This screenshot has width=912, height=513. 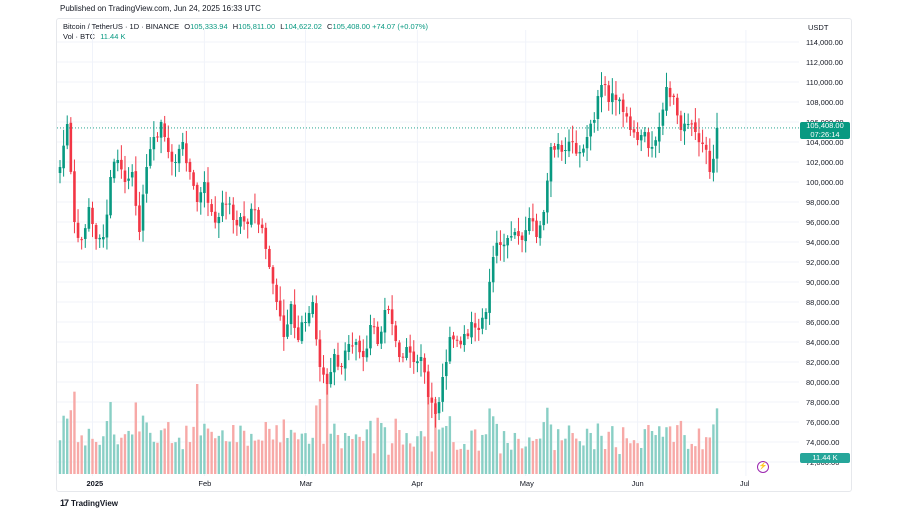 I want to click on currency-label: USDT, so click(x=818, y=27).